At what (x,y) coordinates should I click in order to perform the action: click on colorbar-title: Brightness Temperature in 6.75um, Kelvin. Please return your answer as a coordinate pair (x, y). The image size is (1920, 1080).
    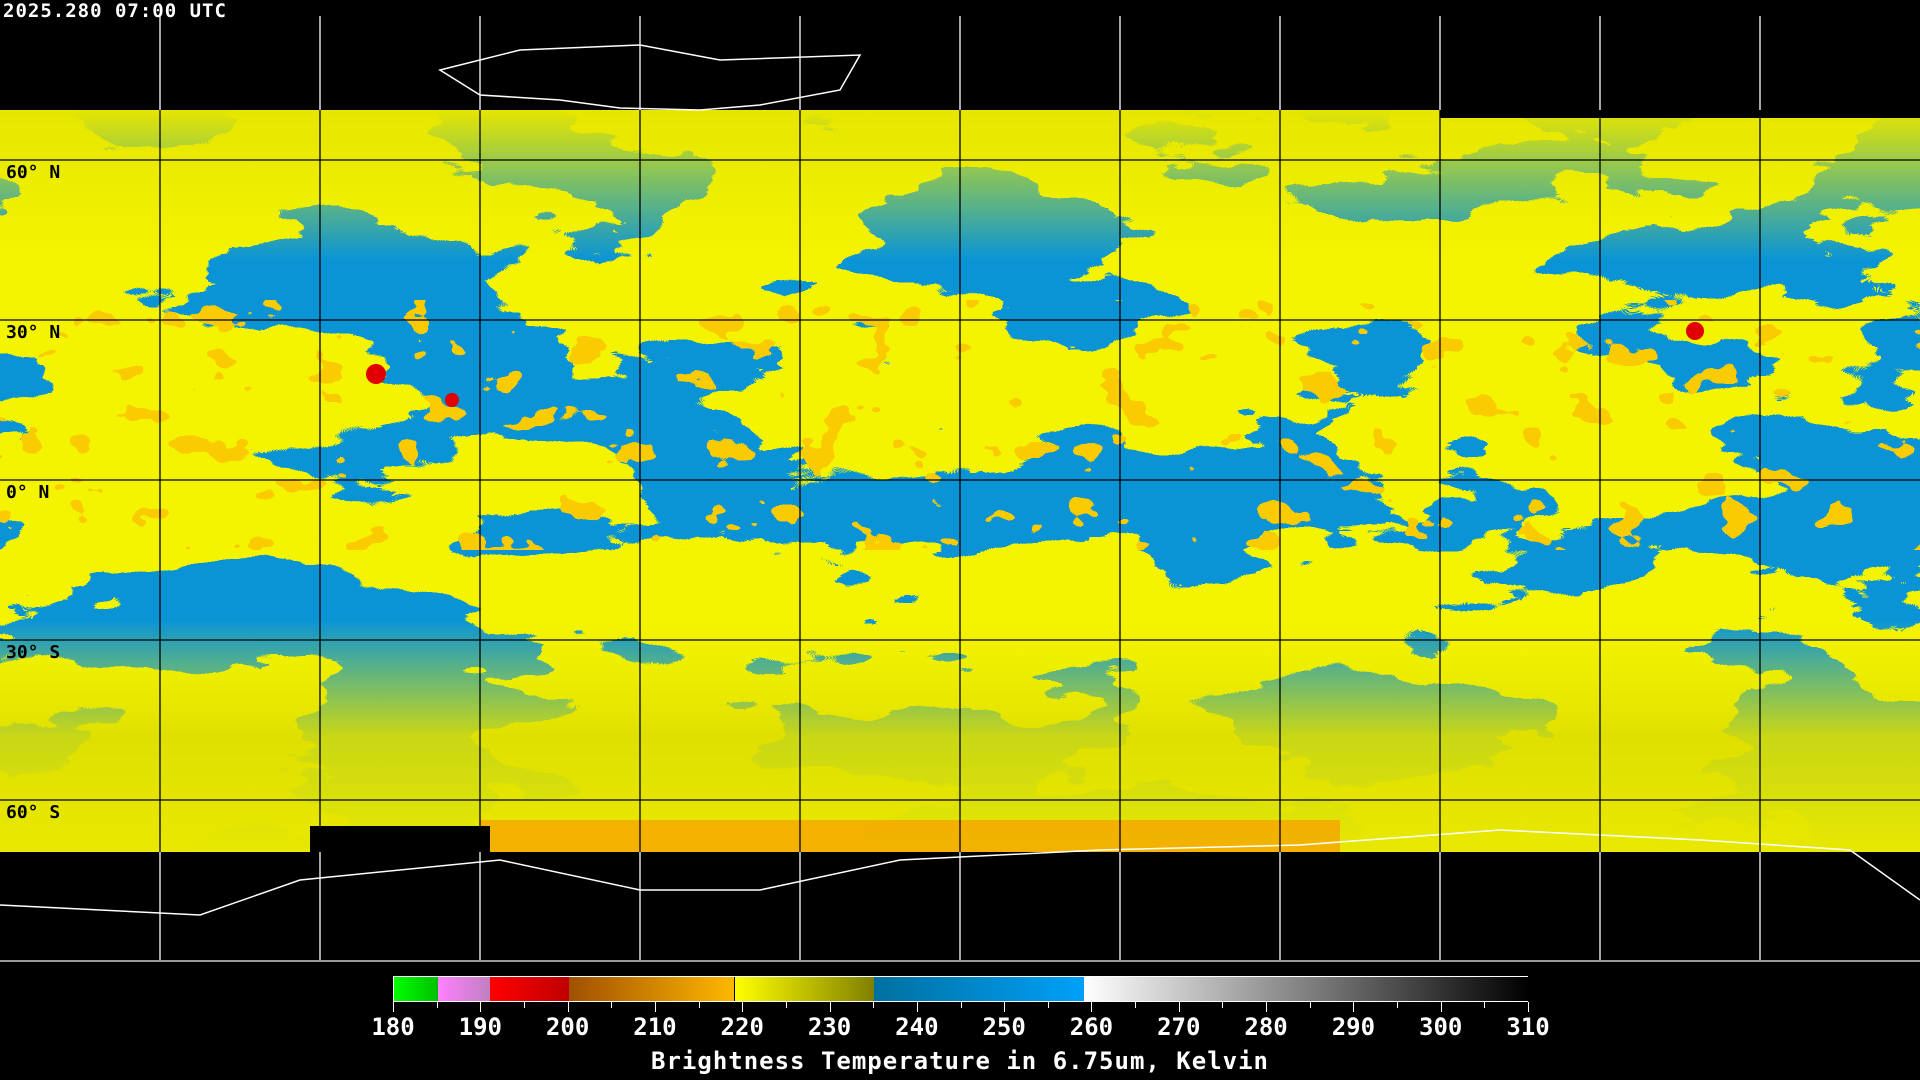
    Looking at the image, I should click on (960, 1061).